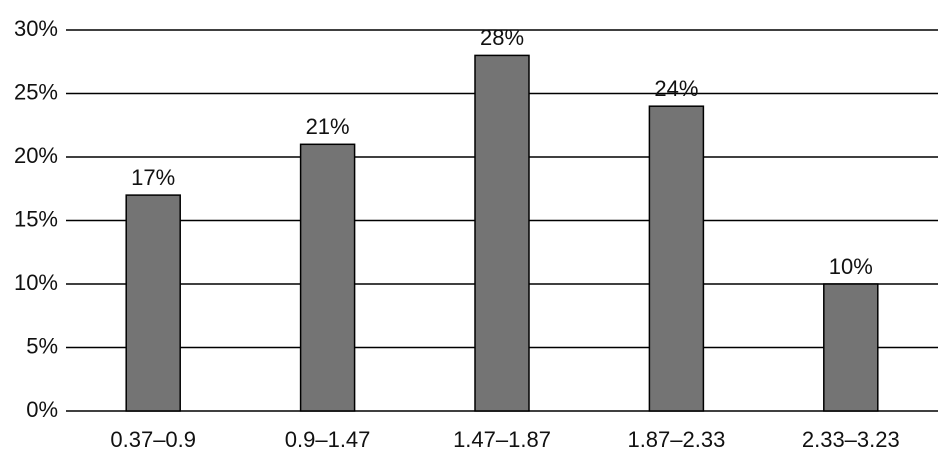  Describe the element at coordinates (36, 28) in the screenshot. I see `y-tick-label: 30%` at that location.